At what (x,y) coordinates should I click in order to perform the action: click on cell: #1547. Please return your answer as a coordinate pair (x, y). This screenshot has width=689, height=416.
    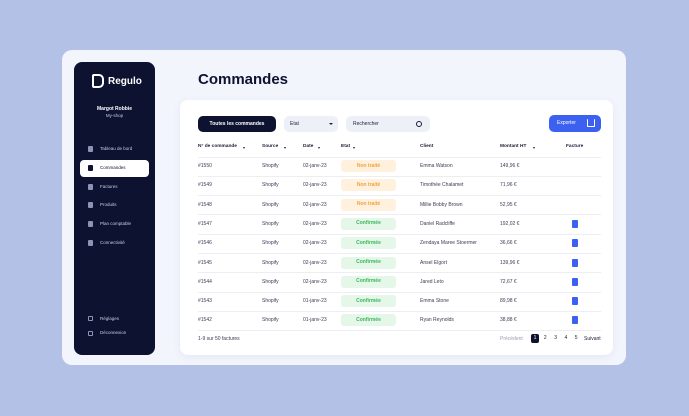
    Looking at the image, I should click on (205, 223).